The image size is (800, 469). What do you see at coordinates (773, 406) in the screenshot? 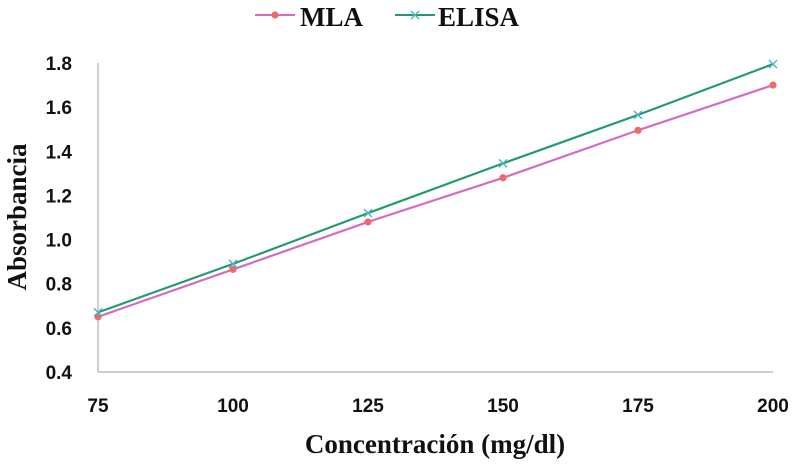
I see `x-tick-label: 200` at bounding box center [773, 406].